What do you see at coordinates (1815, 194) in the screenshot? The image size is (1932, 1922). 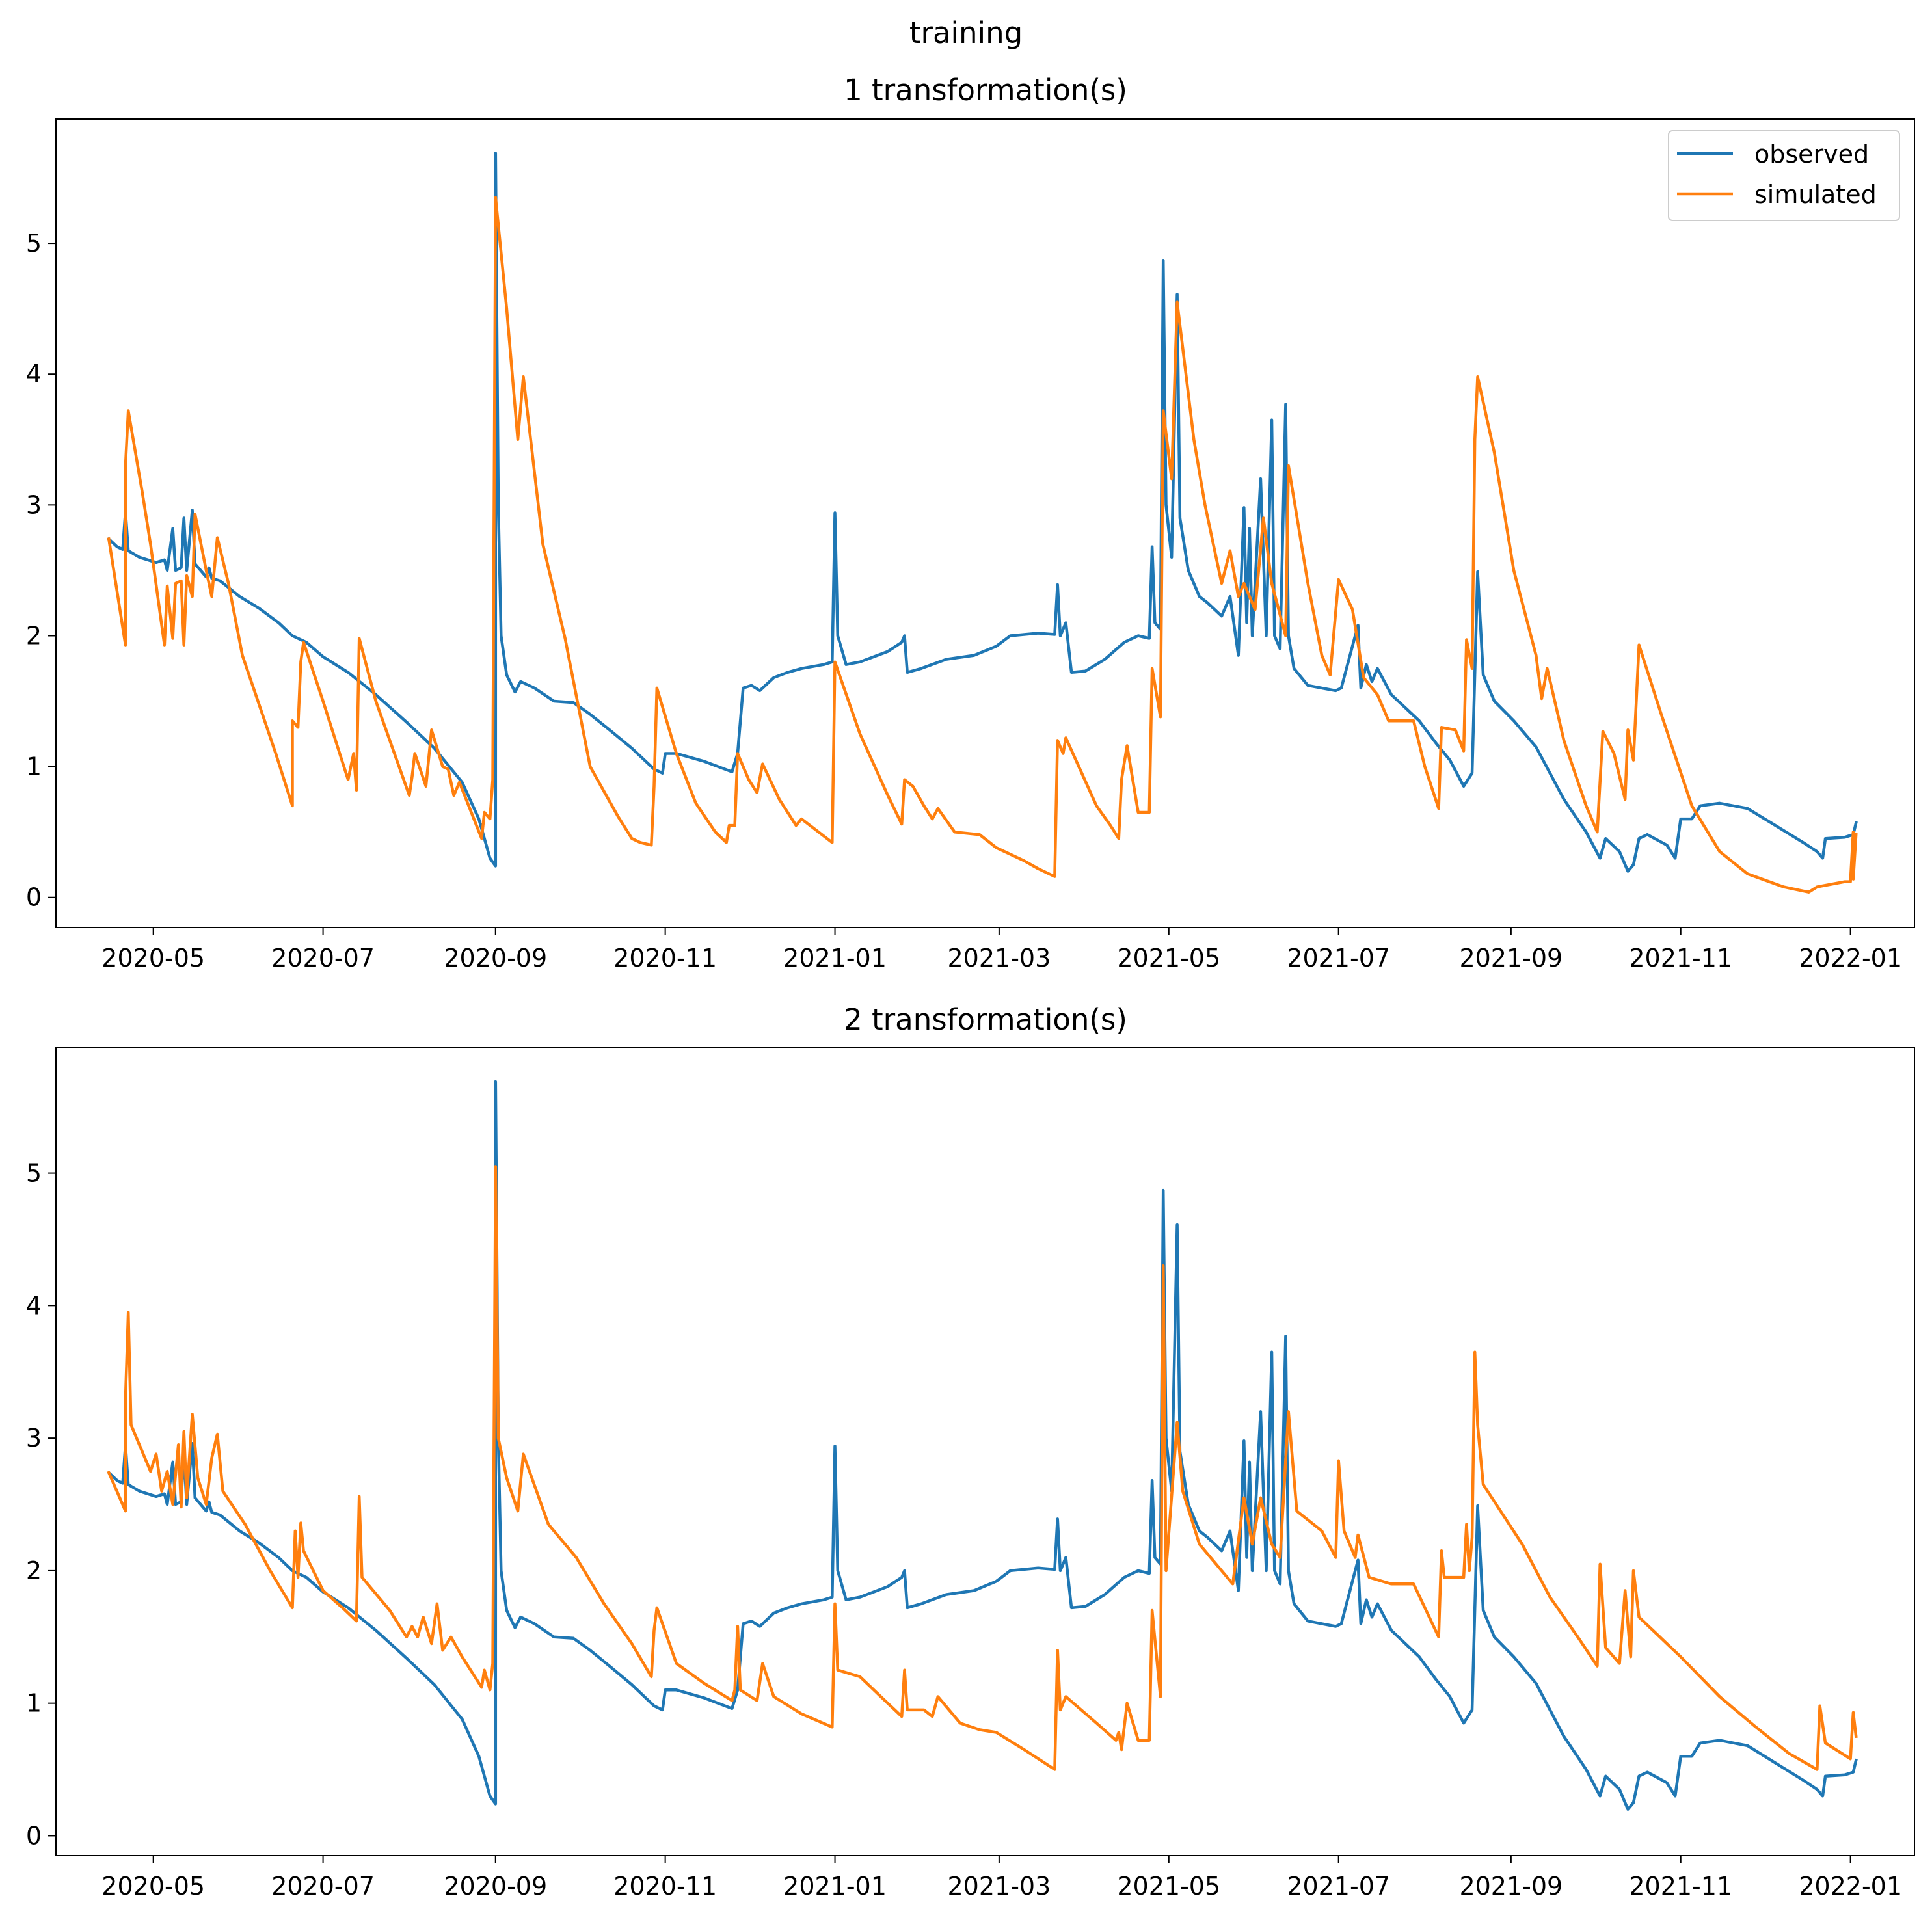 I see `legend-simulated-label: simulated` at bounding box center [1815, 194].